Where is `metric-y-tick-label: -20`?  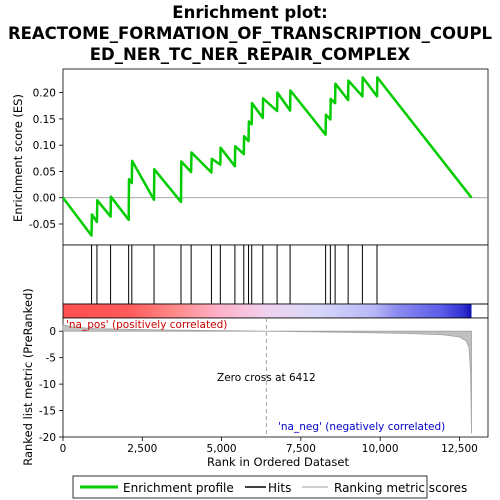 metric-y-tick-label: -20 is located at coordinates (47, 438).